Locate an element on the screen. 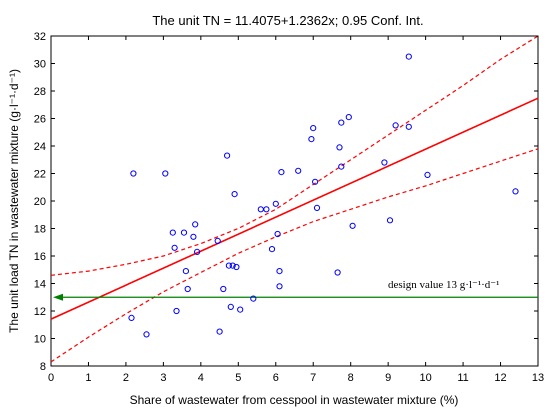 This screenshot has width=550, height=416. y-tick-label: 26 is located at coordinates (40, 120).